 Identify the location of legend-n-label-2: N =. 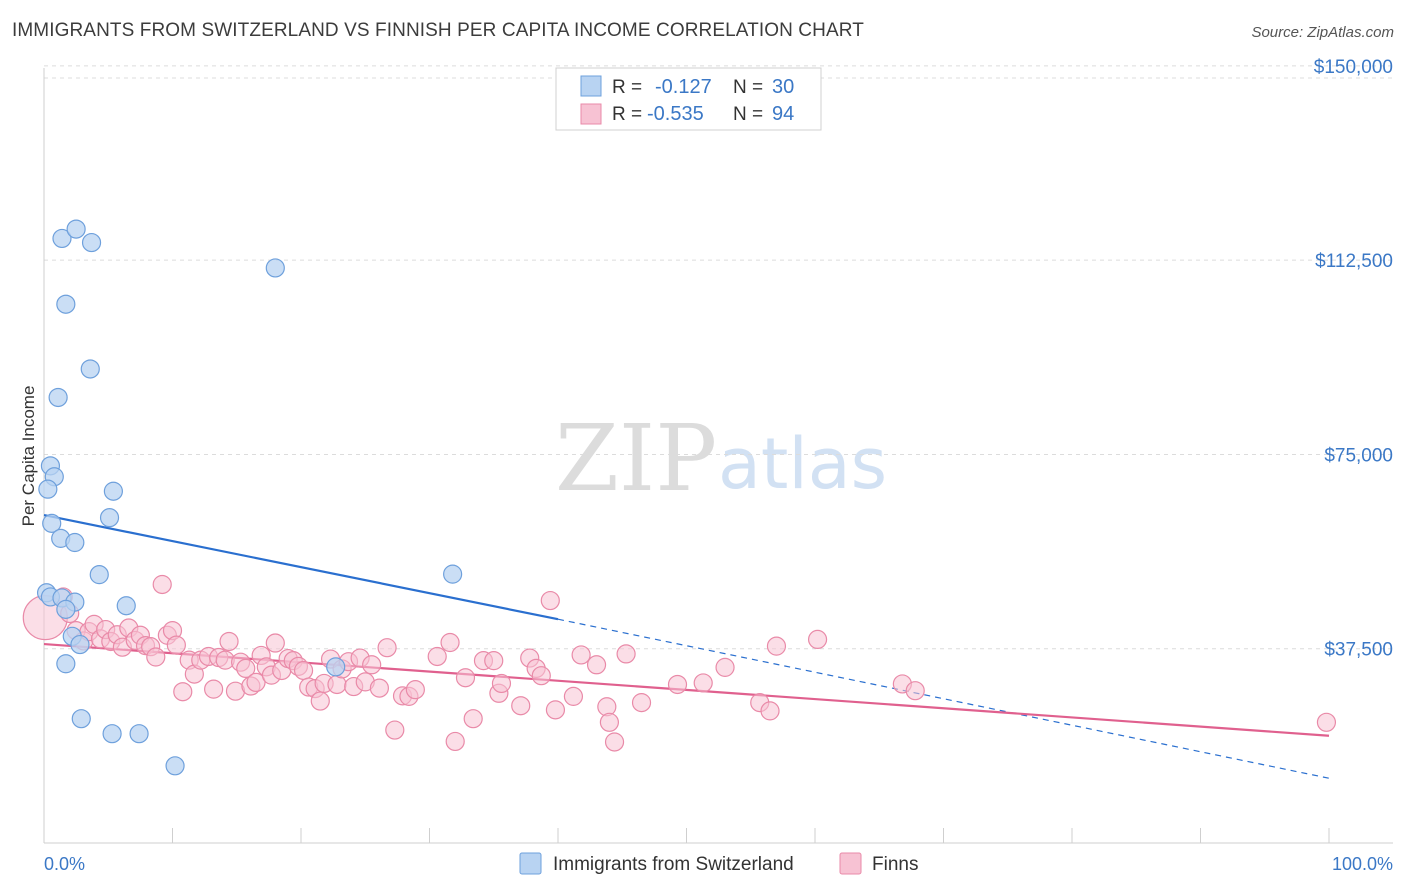
(748, 114).